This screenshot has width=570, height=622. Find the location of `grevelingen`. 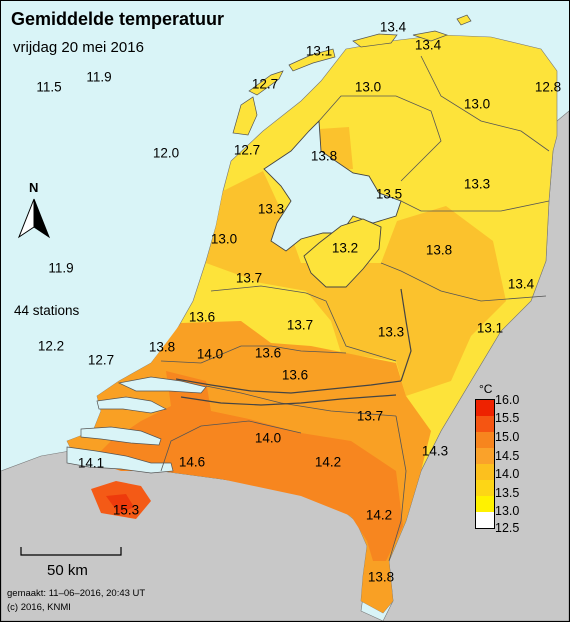

grevelingen is located at coordinates (131, 405).